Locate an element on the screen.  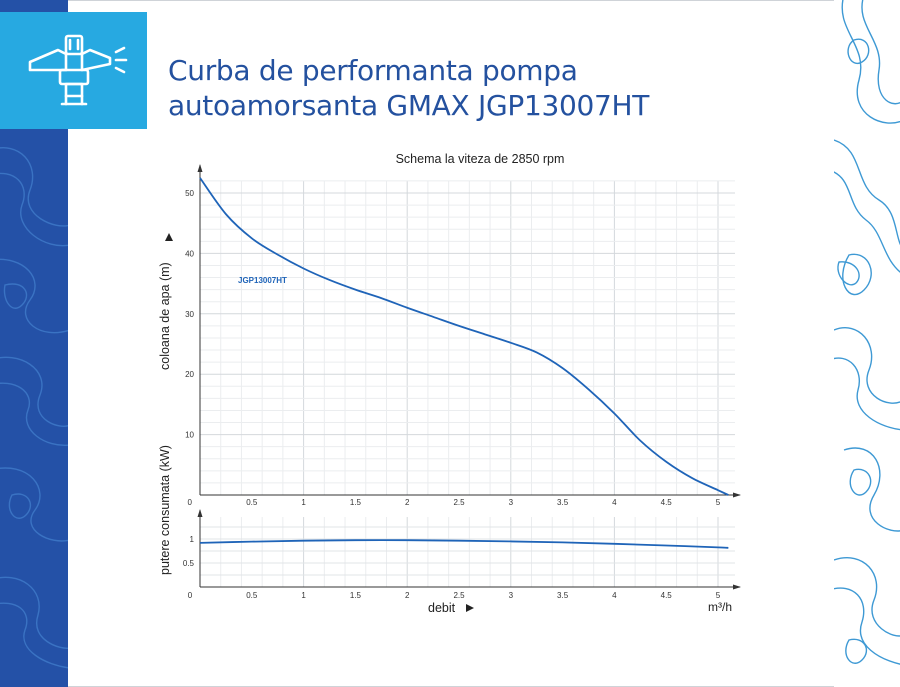
top-x-tick-label: 0.5 is located at coordinates (252, 502).